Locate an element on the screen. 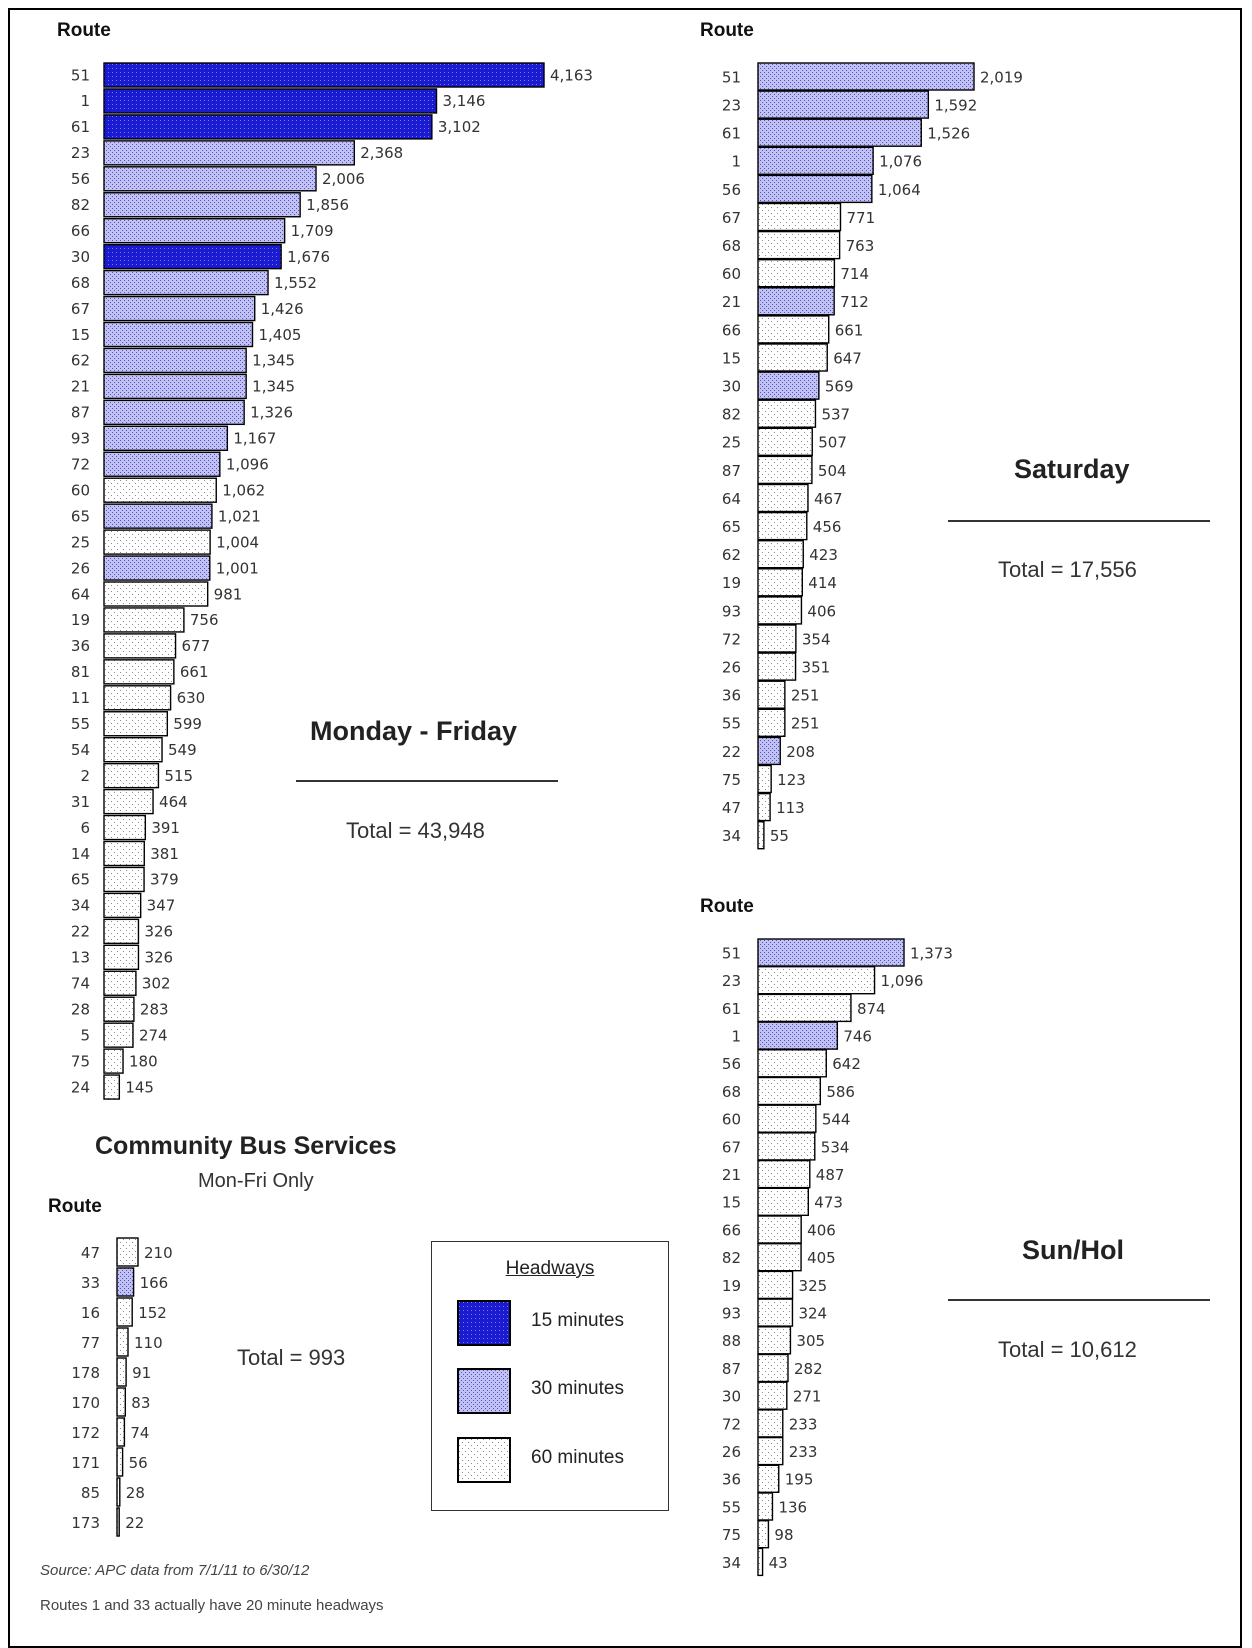 This screenshot has height=1648, width=1252. saturday-route-label: 23 is located at coordinates (731, 106).